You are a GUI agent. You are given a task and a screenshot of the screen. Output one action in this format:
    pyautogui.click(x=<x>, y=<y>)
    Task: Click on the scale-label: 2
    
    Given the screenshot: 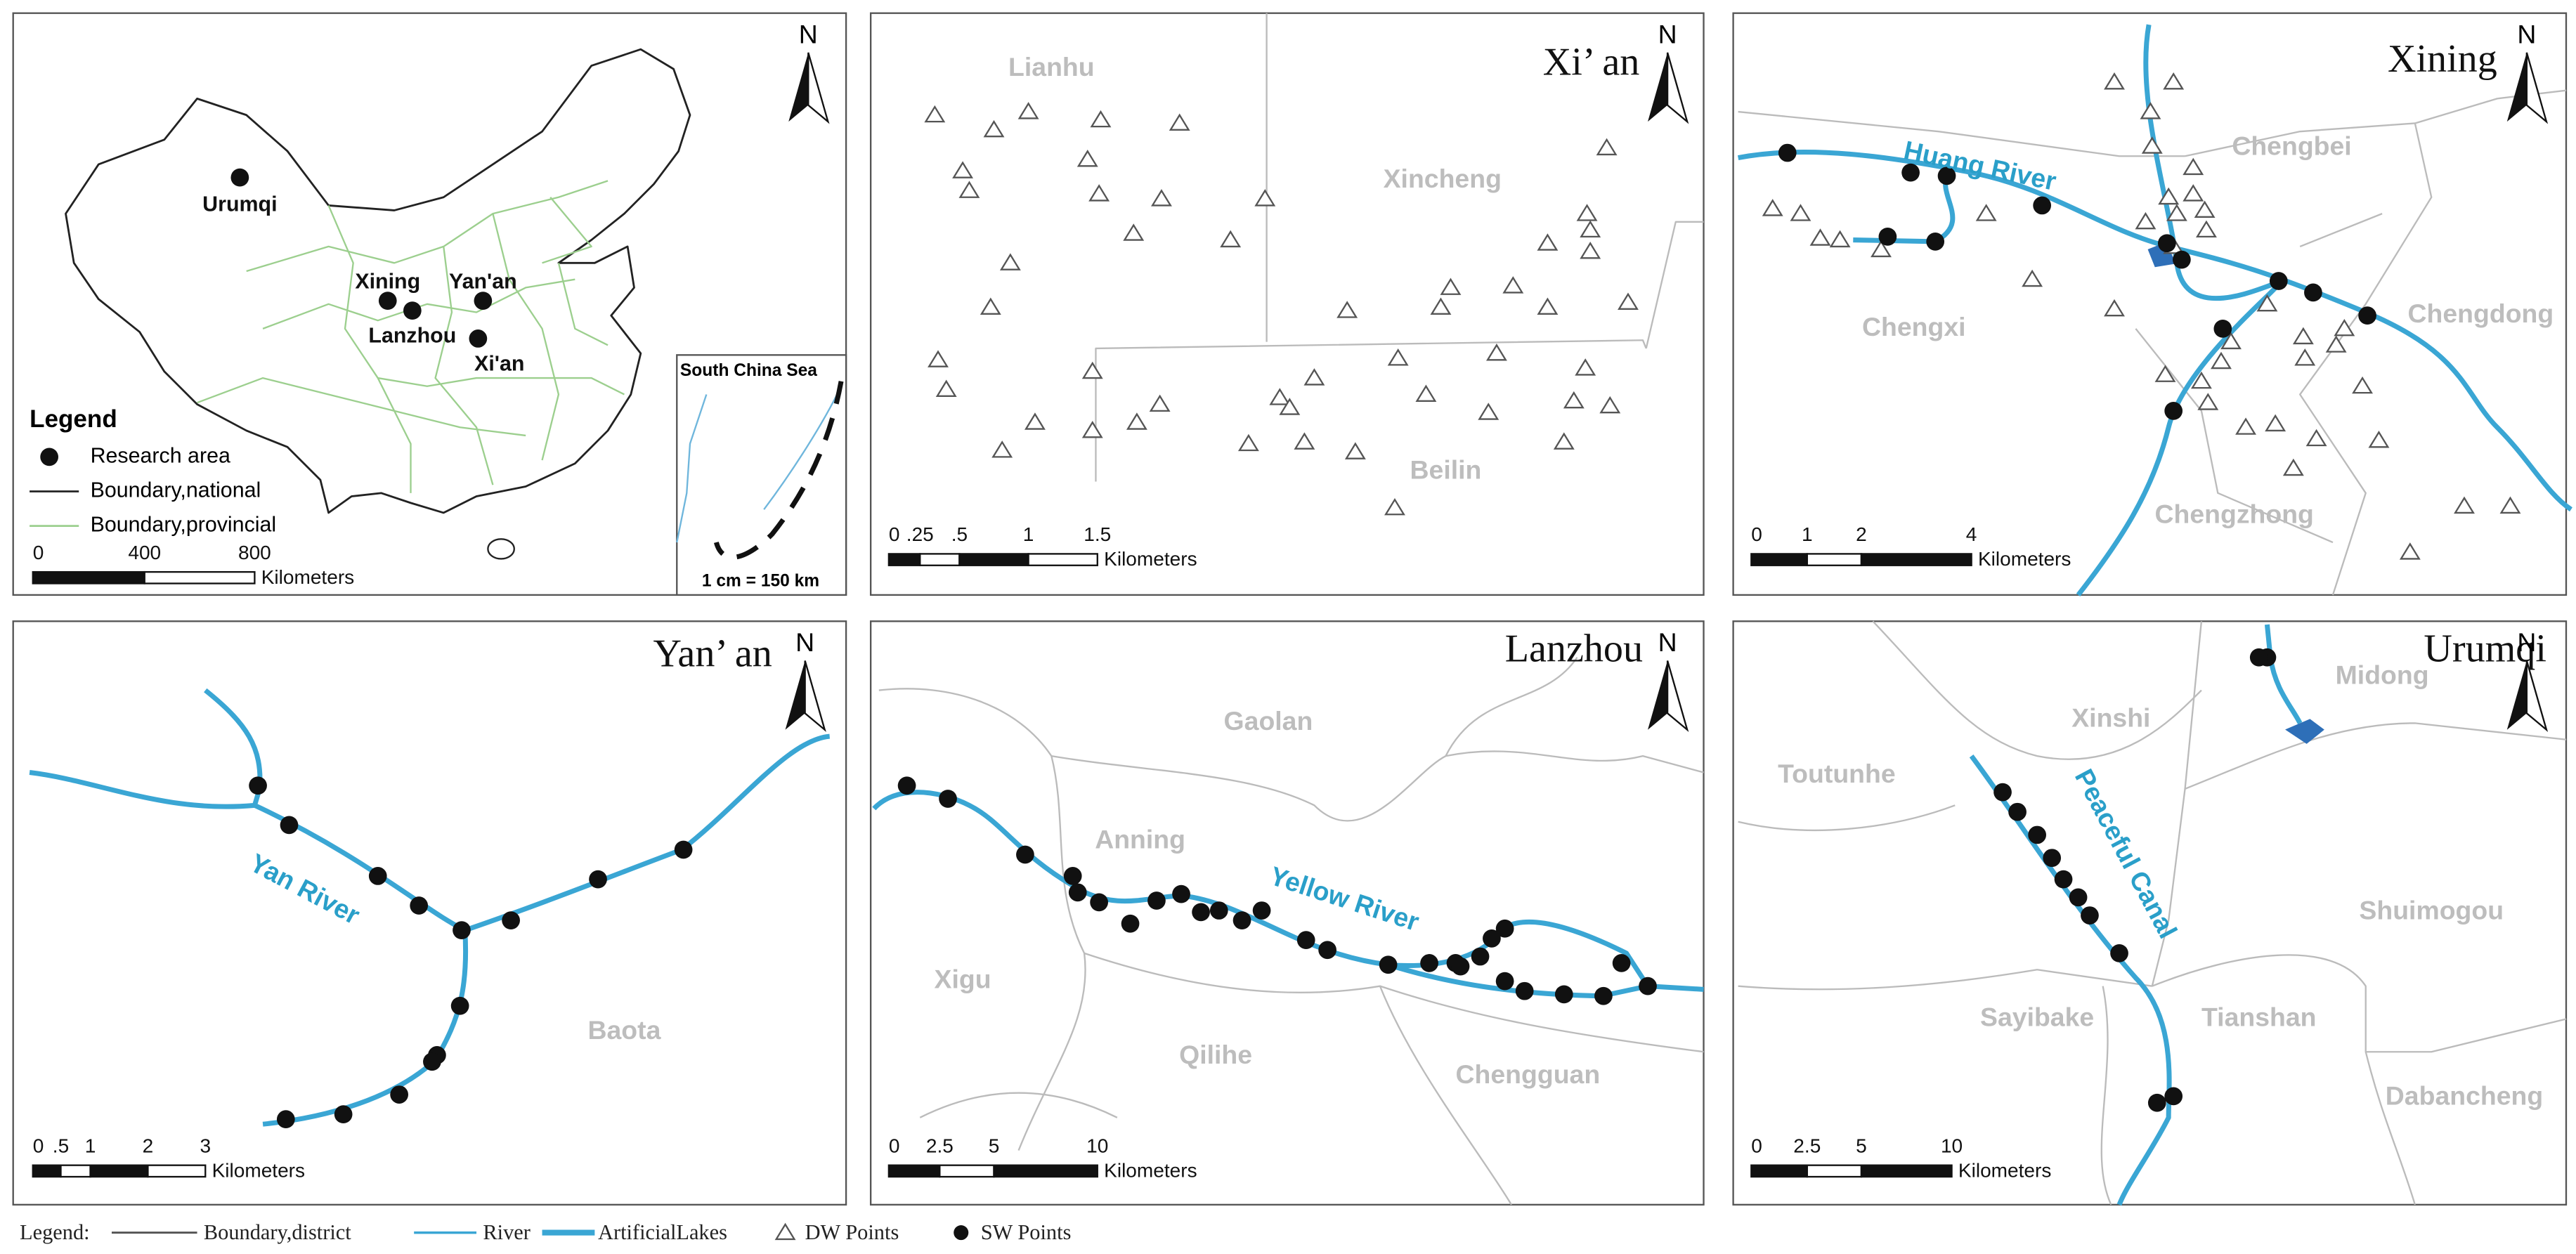 What is the action you would take?
    pyautogui.click(x=148, y=1145)
    